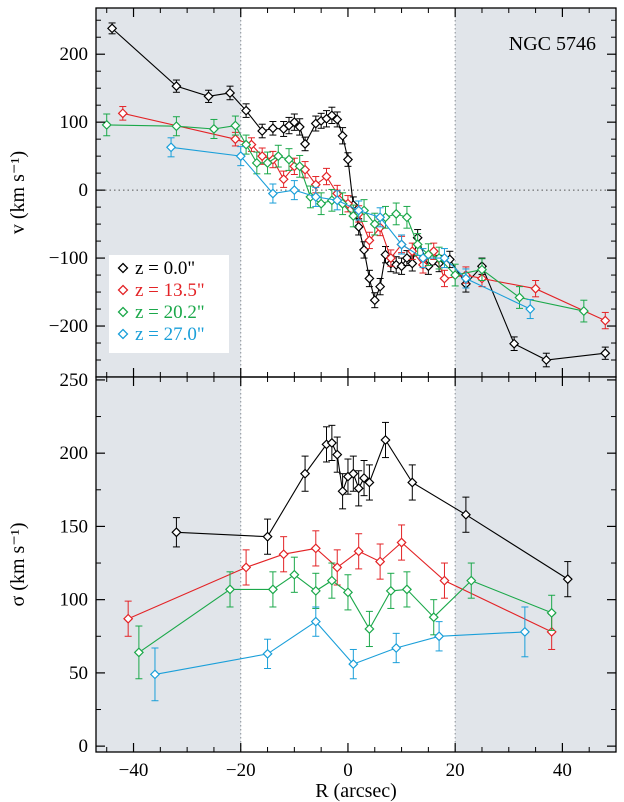 The height and width of the screenshot is (802, 624). I want to click on legend: z = 0.0"z = 13.5"z = 20.2"z = 27.0", so click(169, 304).